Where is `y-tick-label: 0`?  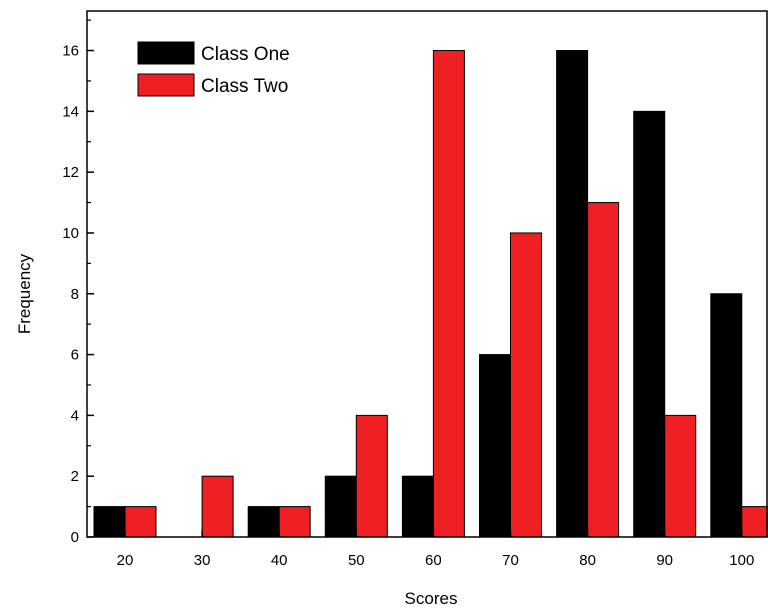
y-tick-label: 0 is located at coordinates (75, 537).